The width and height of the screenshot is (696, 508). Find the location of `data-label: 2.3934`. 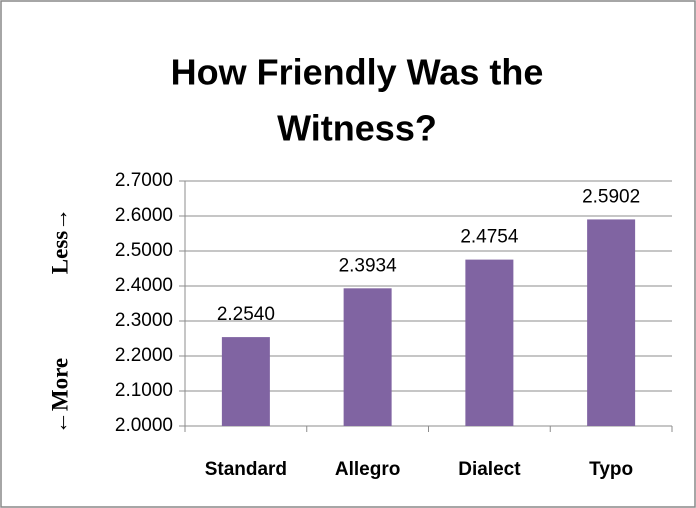

data-label: 2.3934 is located at coordinates (368, 265).